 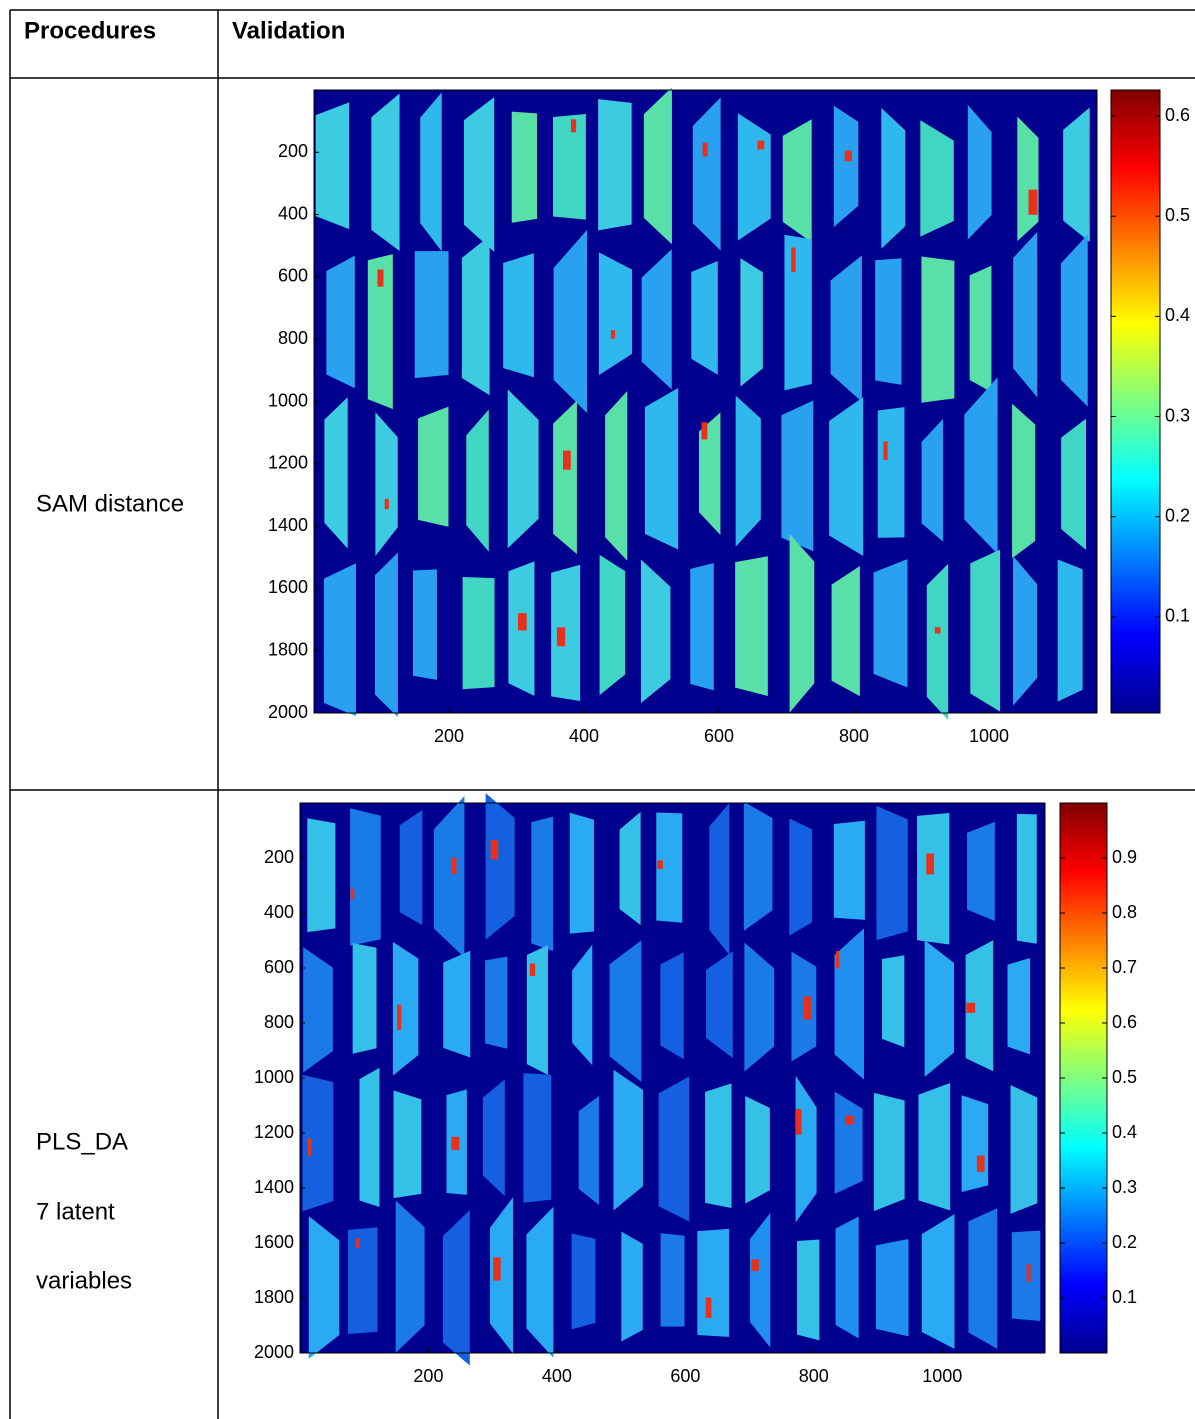 What do you see at coordinates (279, 1022) in the screenshot?
I see `y-tick-label: 800` at bounding box center [279, 1022].